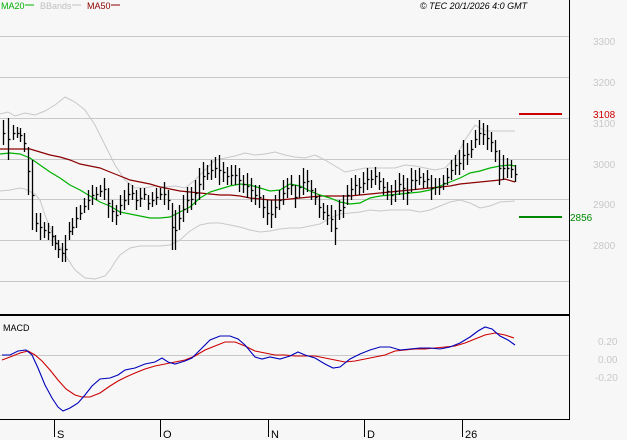 The image size is (627, 440). Describe the element at coordinates (474, 6) in the screenshot. I see `copyright-text: © TEC 20/1/2026 4:0 GMT` at that location.